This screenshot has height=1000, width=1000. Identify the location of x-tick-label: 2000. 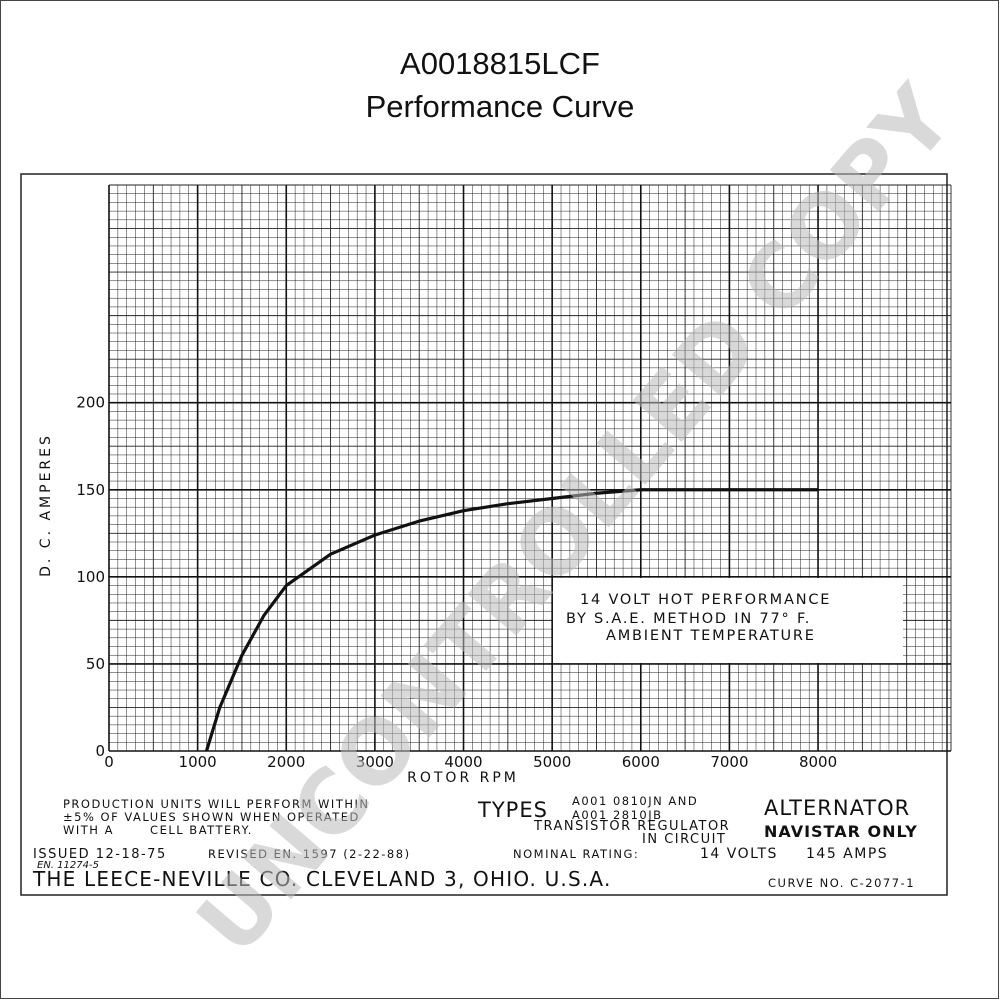
(286, 762).